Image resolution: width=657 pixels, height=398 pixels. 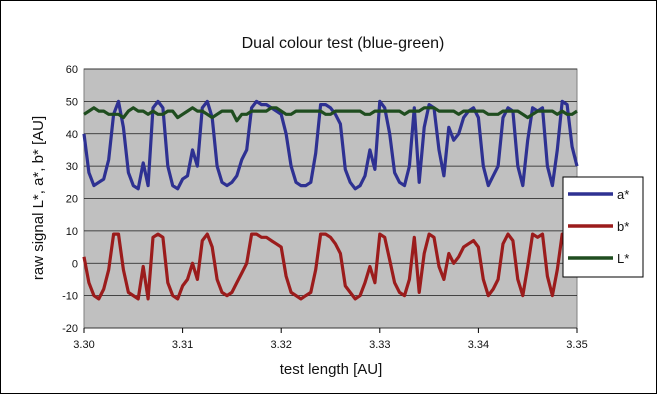 What do you see at coordinates (280, 345) in the screenshot?
I see `x-tick-label: 3.32` at bounding box center [280, 345].